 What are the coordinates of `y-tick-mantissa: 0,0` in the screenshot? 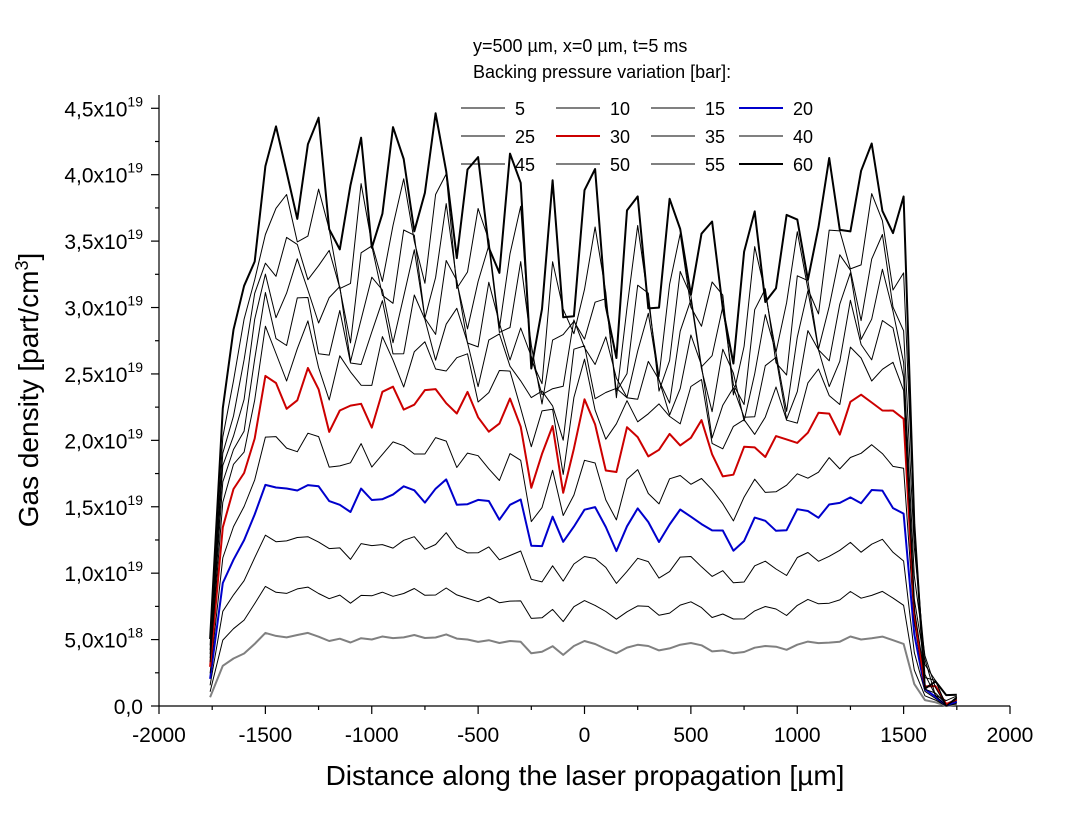 It's located at (128, 707).